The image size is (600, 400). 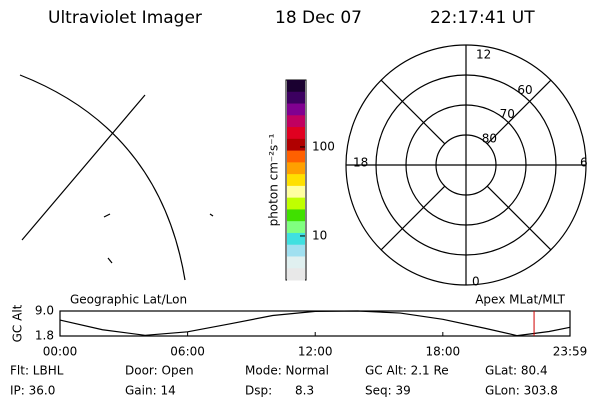 I want to click on mlt-label: 18, so click(x=360, y=163).